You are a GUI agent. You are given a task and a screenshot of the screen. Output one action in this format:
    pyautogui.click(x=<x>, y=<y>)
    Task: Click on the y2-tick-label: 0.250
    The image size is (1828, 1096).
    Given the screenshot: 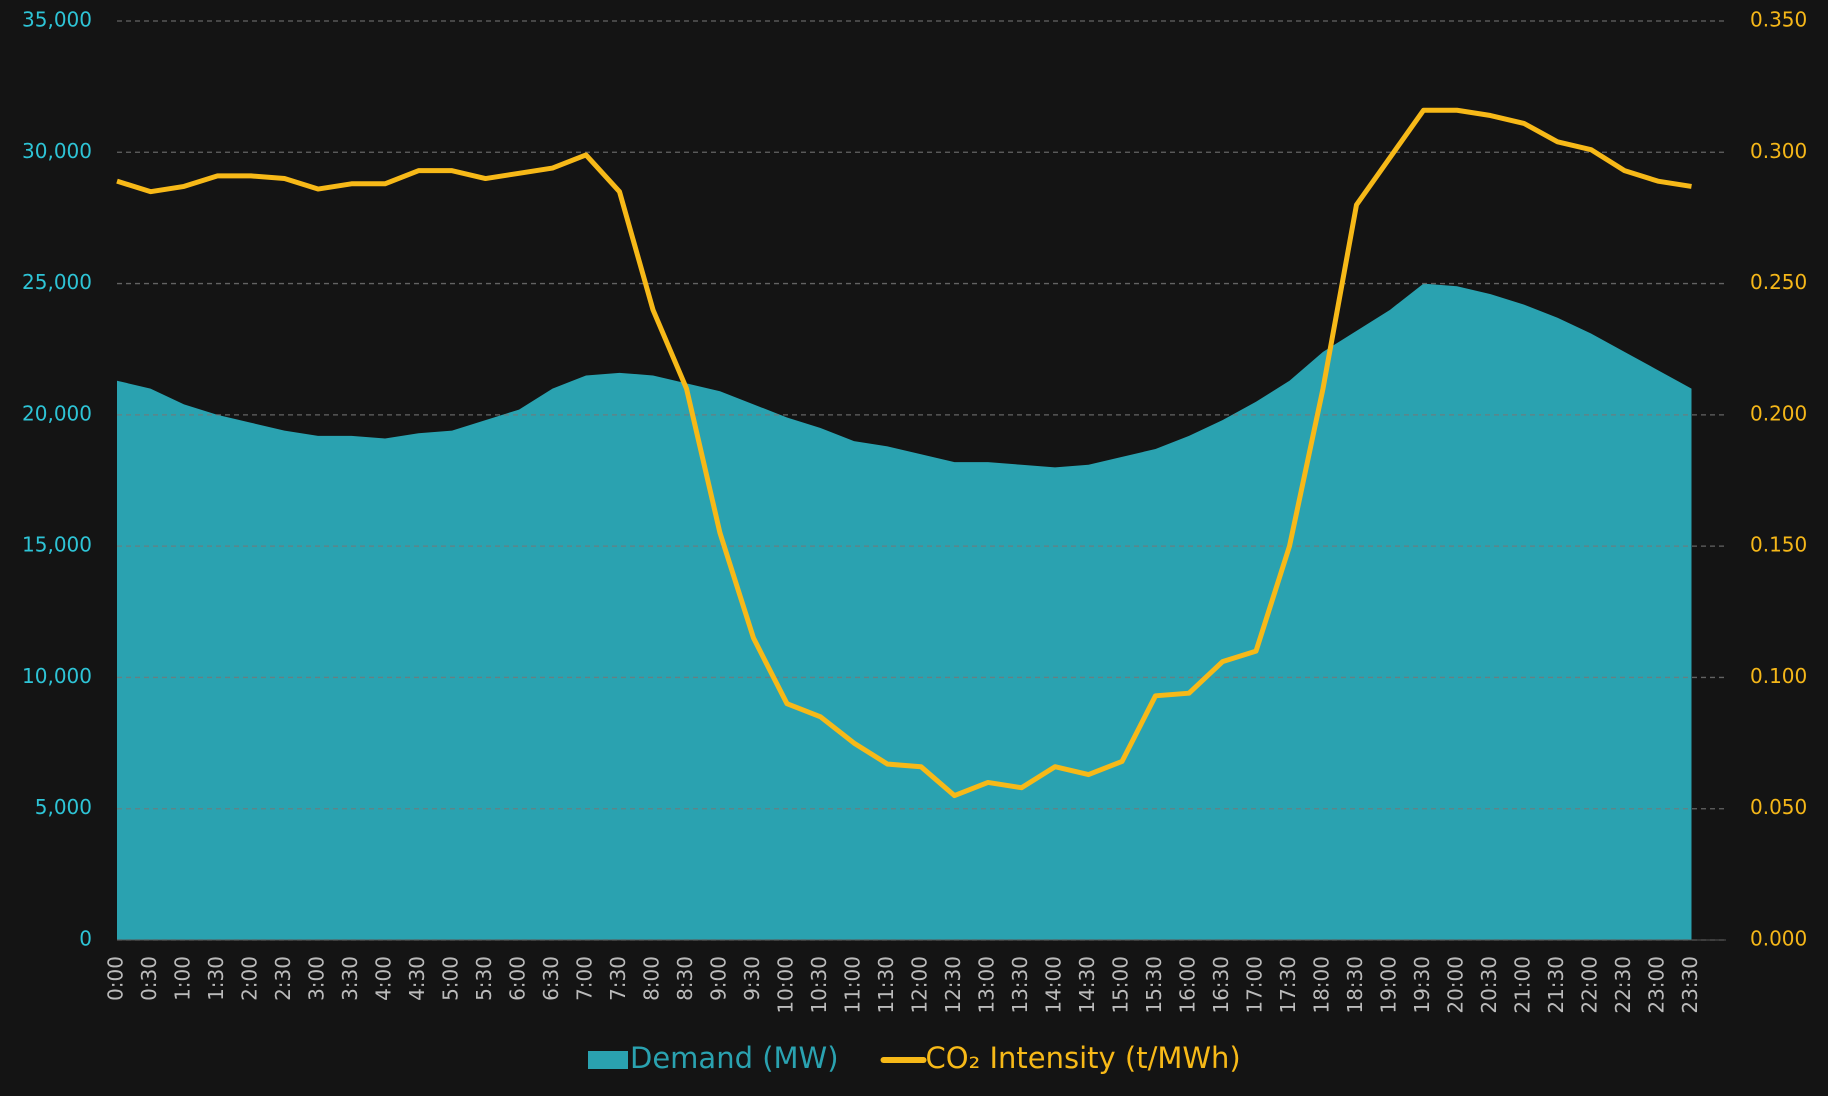 What is the action you would take?
    pyautogui.click(x=1778, y=282)
    